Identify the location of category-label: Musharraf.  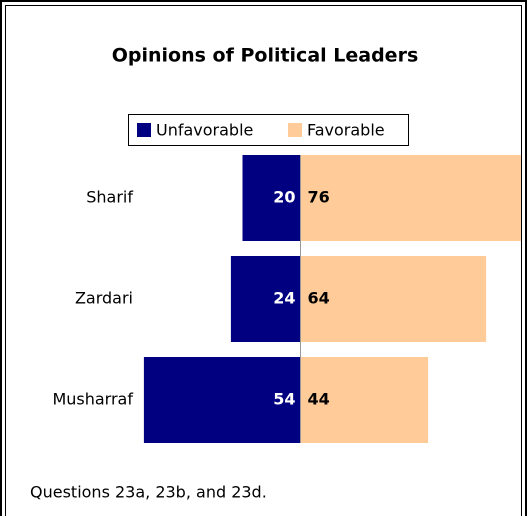
(92, 399).